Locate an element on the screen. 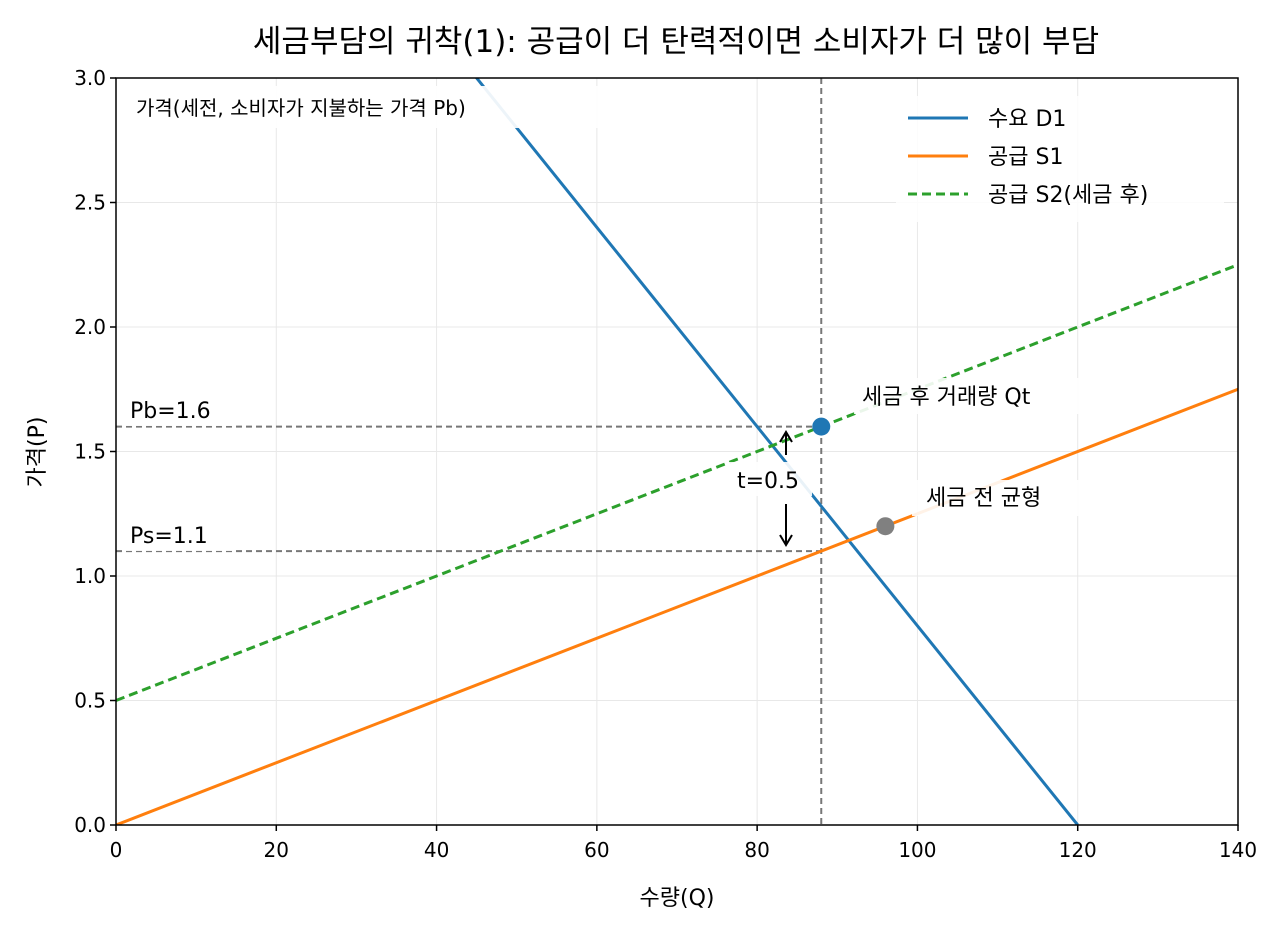 This screenshot has height=930, width=1280. x-tick-label: 140 is located at coordinates (1238, 850).